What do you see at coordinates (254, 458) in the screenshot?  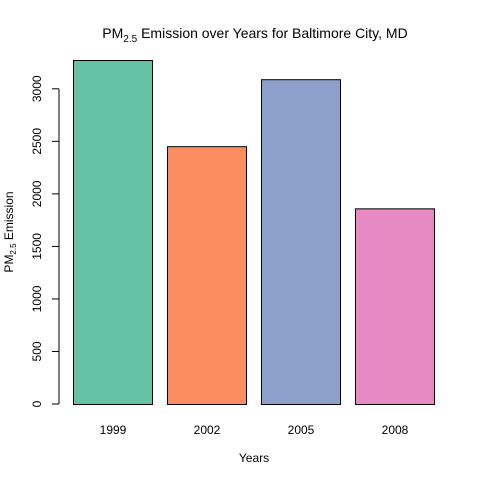 I see `x-axis-label: Years` at bounding box center [254, 458].